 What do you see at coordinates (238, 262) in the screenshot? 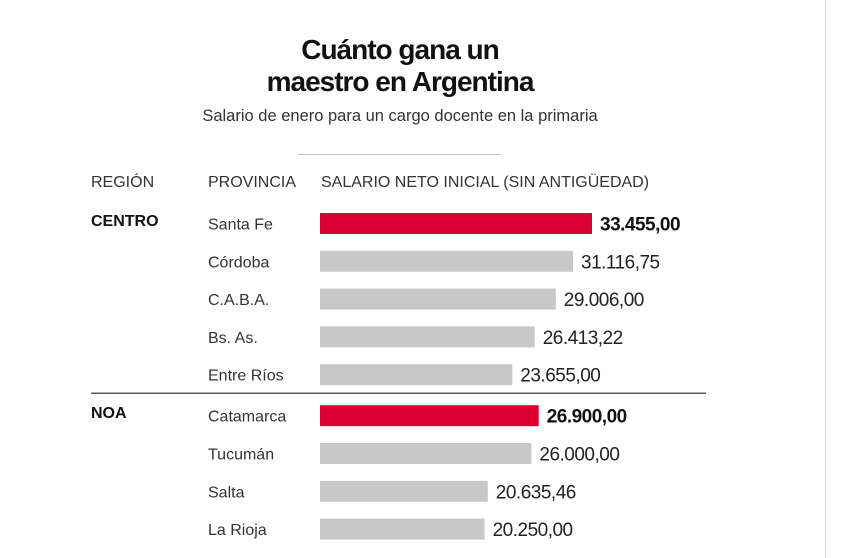
I see `province-label: Córdoba` at bounding box center [238, 262].